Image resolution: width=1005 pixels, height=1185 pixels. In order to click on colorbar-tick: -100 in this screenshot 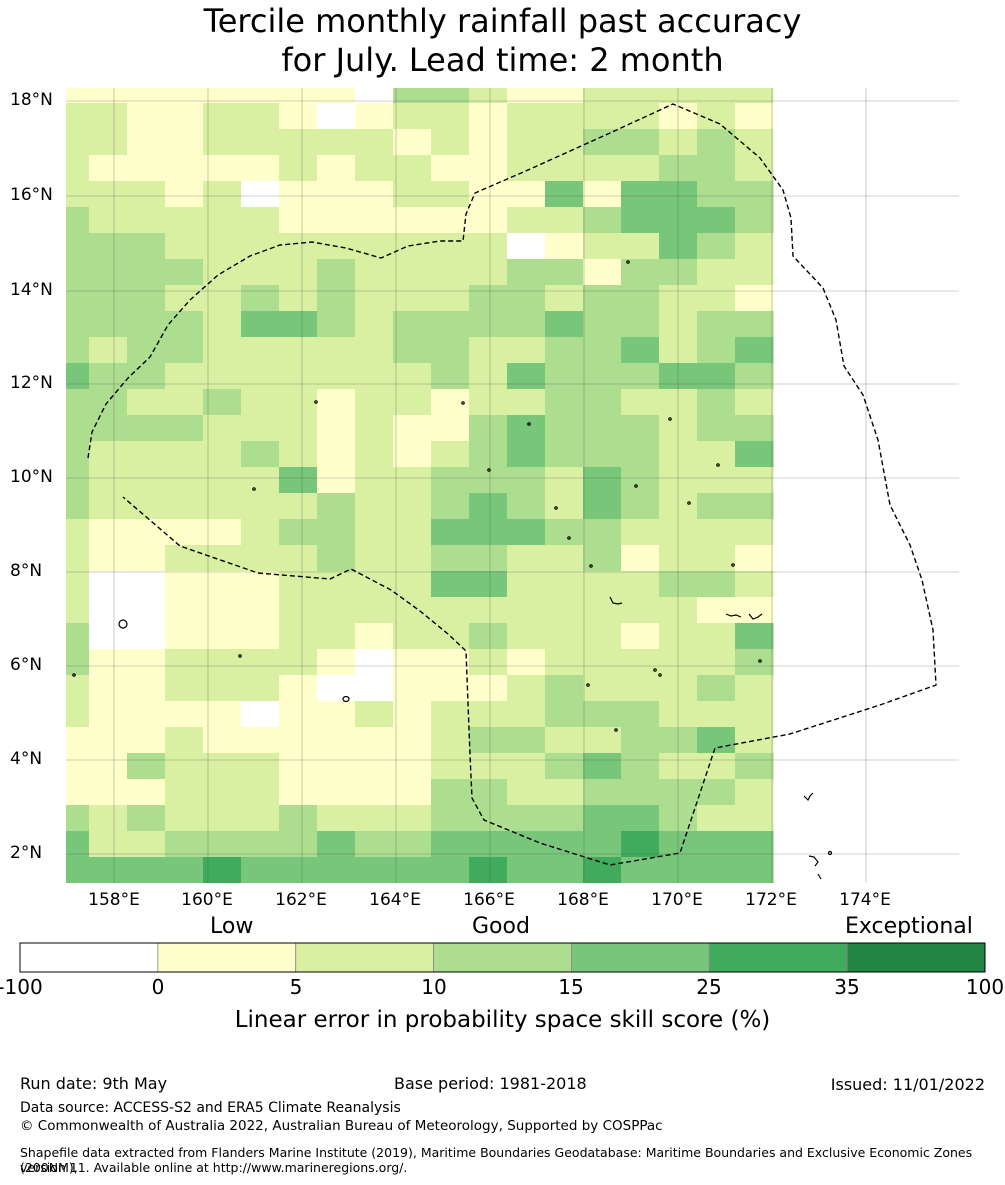, I will do `click(21, 987)`.